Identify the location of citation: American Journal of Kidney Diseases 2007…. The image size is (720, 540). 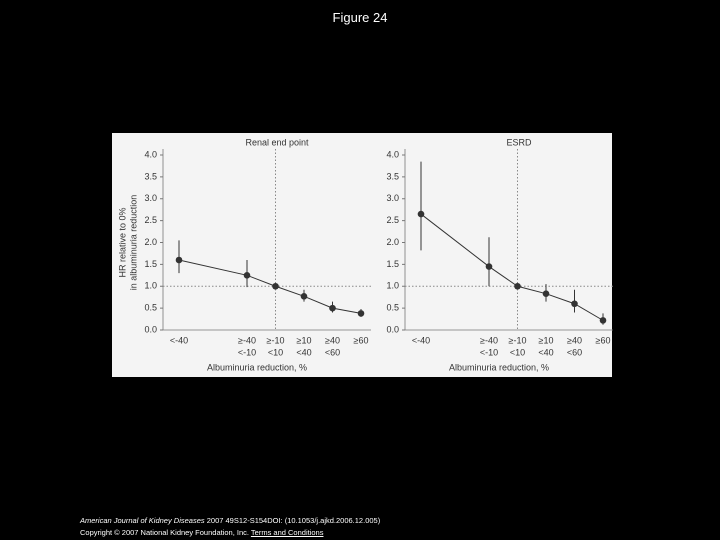
(230, 520).